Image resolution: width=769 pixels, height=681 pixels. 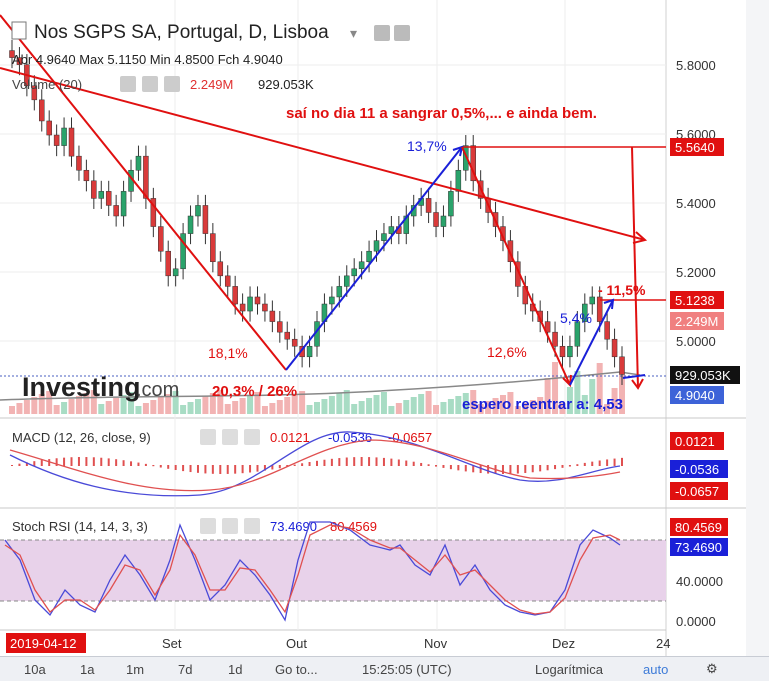 I want to click on stoch-k-line, so click(x=312, y=571).